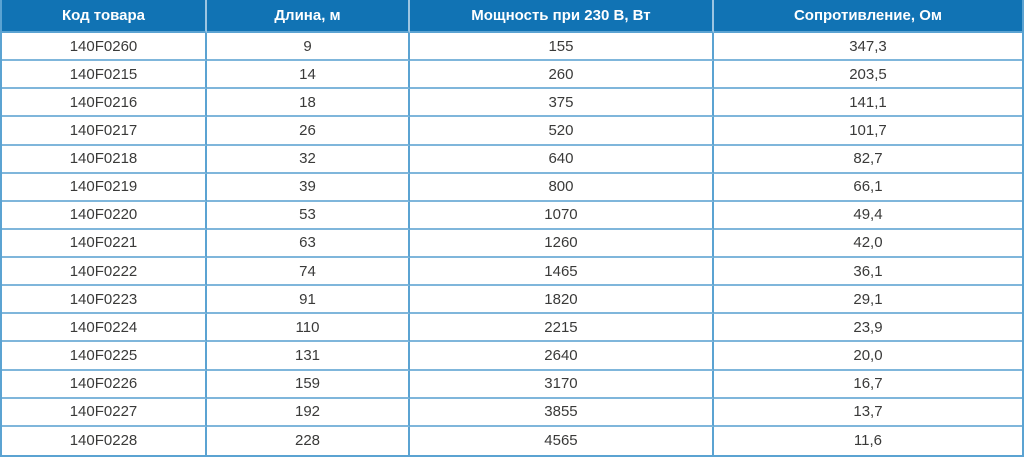 This screenshot has width=1024, height=457. I want to click on table-row: 140F0228 228 4565 11,6, so click(512, 440).